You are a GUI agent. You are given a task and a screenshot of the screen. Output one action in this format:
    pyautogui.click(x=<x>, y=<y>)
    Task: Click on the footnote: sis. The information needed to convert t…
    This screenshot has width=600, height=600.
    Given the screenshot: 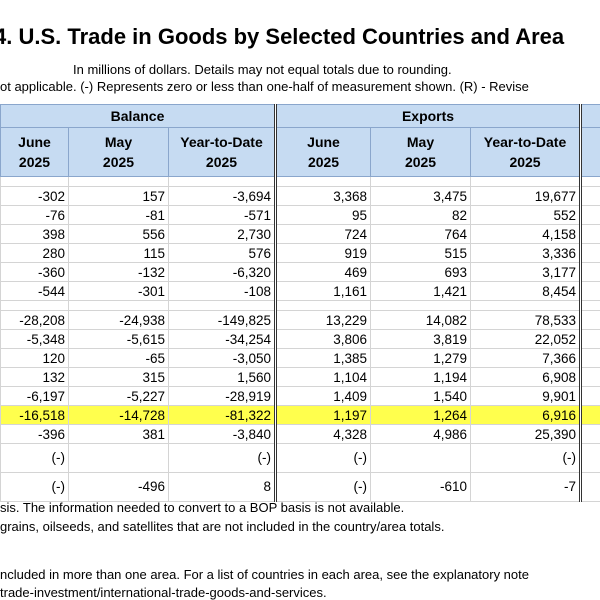 What is the action you would take?
    pyautogui.click(x=202, y=507)
    